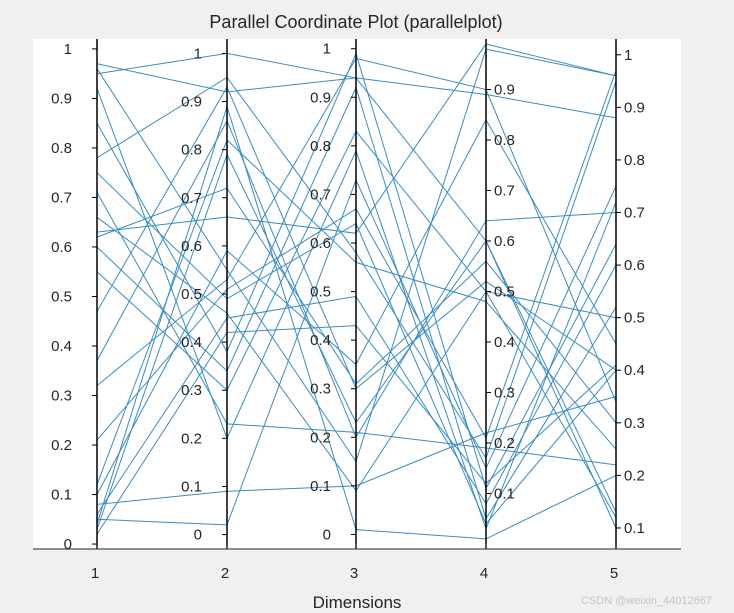 The width and height of the screenshot is (734, 613). I want to click on axis-5-tick-label: 0.9, so click(634, 107).